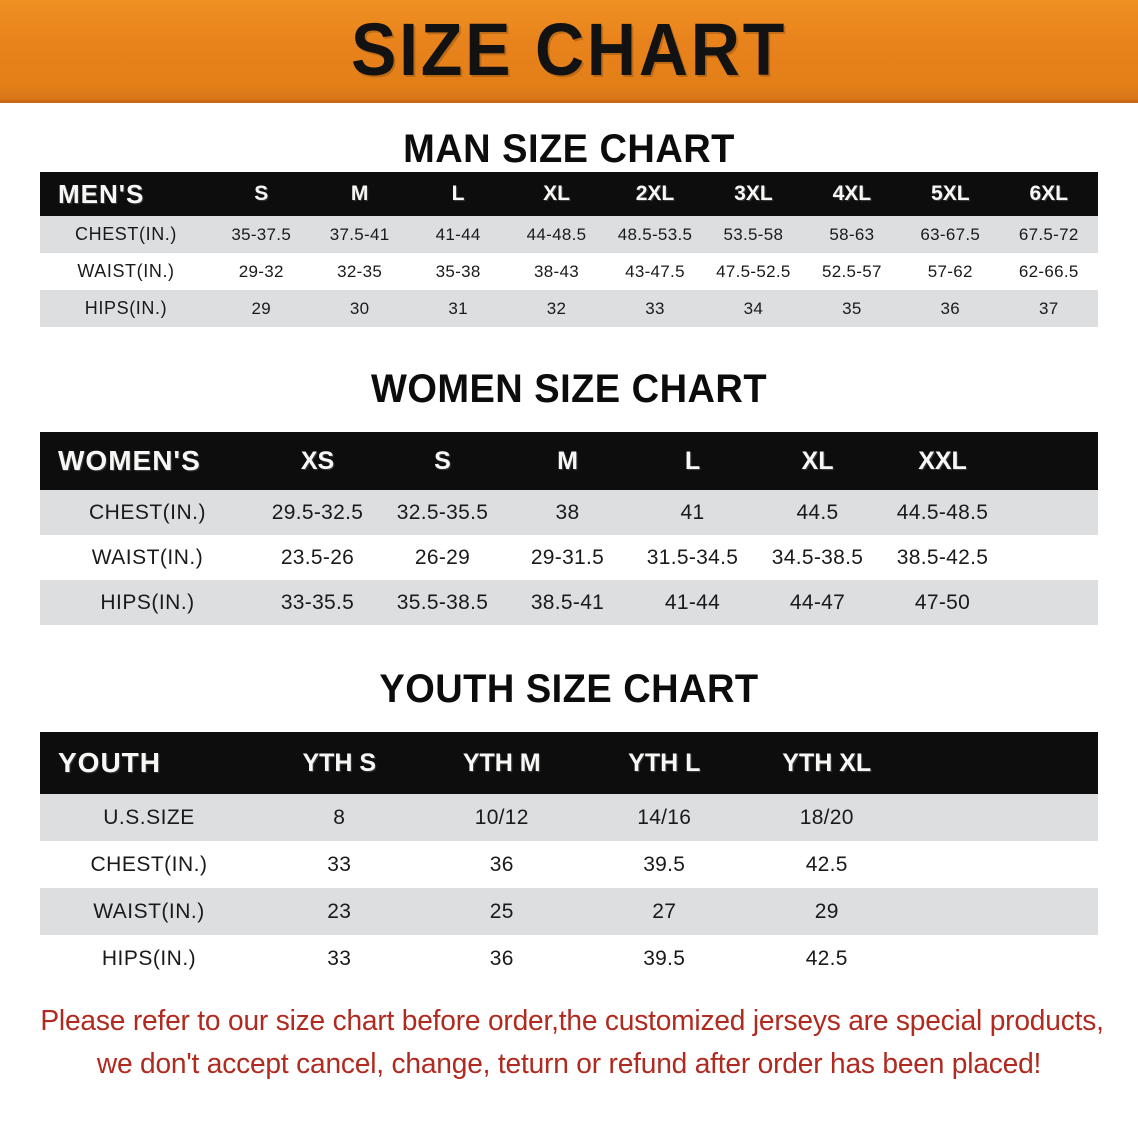 The height and width of the screenshot is (1132, 1138). What do you see at coordinates (317, 512) in the screenshot?
I see `women-cell: 29.5-32.5` at bounding box center [317, 512].